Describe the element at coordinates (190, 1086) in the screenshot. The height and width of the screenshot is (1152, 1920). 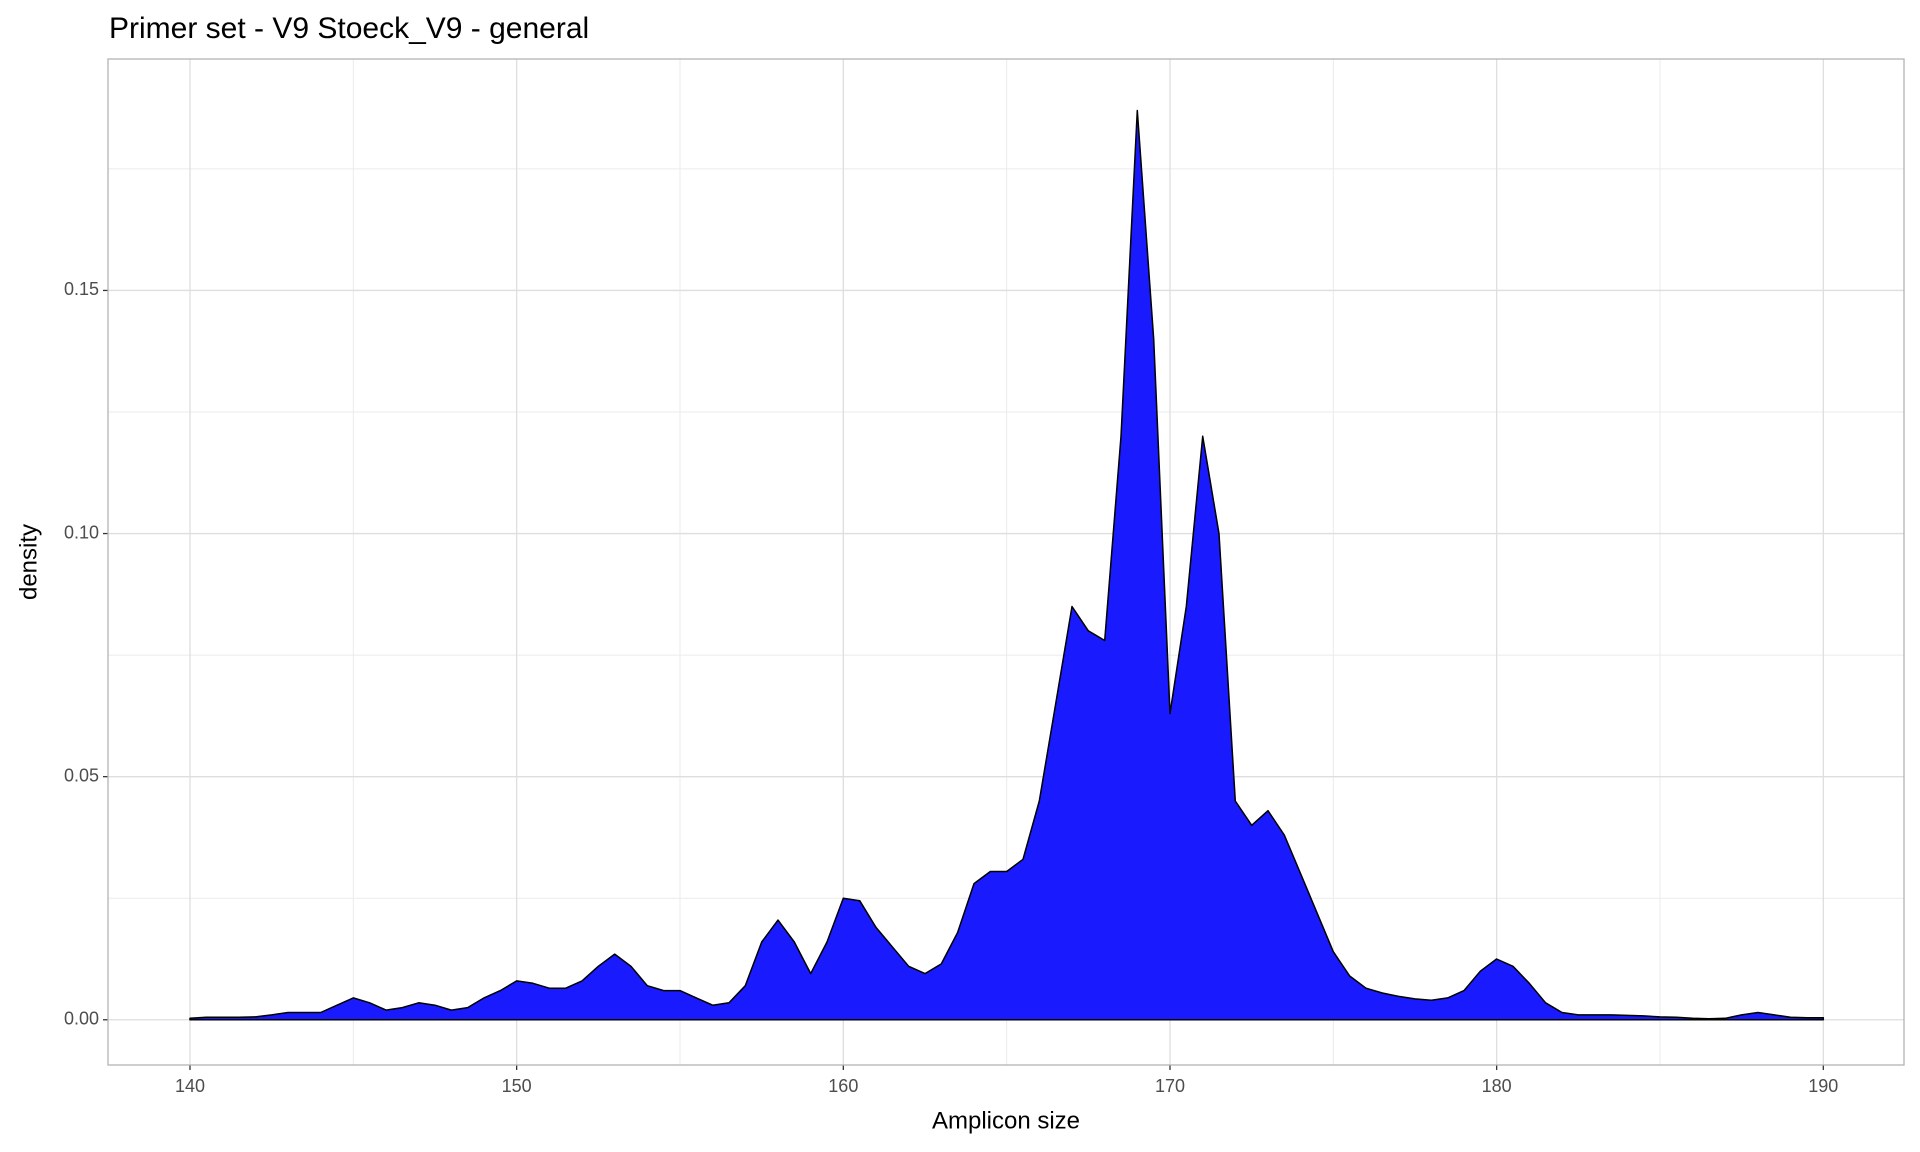
I see `x-tick-label: 140` at that location.